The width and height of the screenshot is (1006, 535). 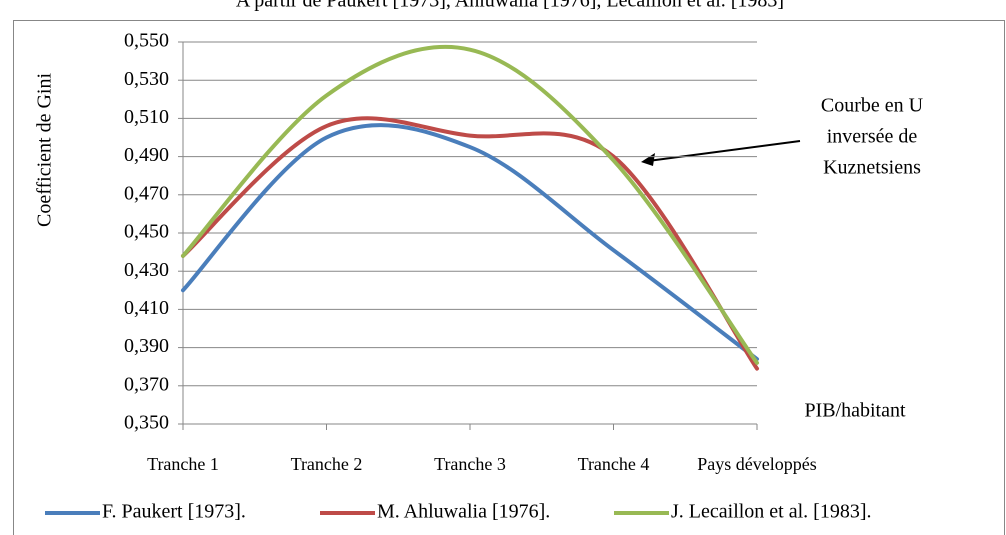 I want to click on legend-label: J. Lecaillon et al. [1983]., so click(x=771, y=512).